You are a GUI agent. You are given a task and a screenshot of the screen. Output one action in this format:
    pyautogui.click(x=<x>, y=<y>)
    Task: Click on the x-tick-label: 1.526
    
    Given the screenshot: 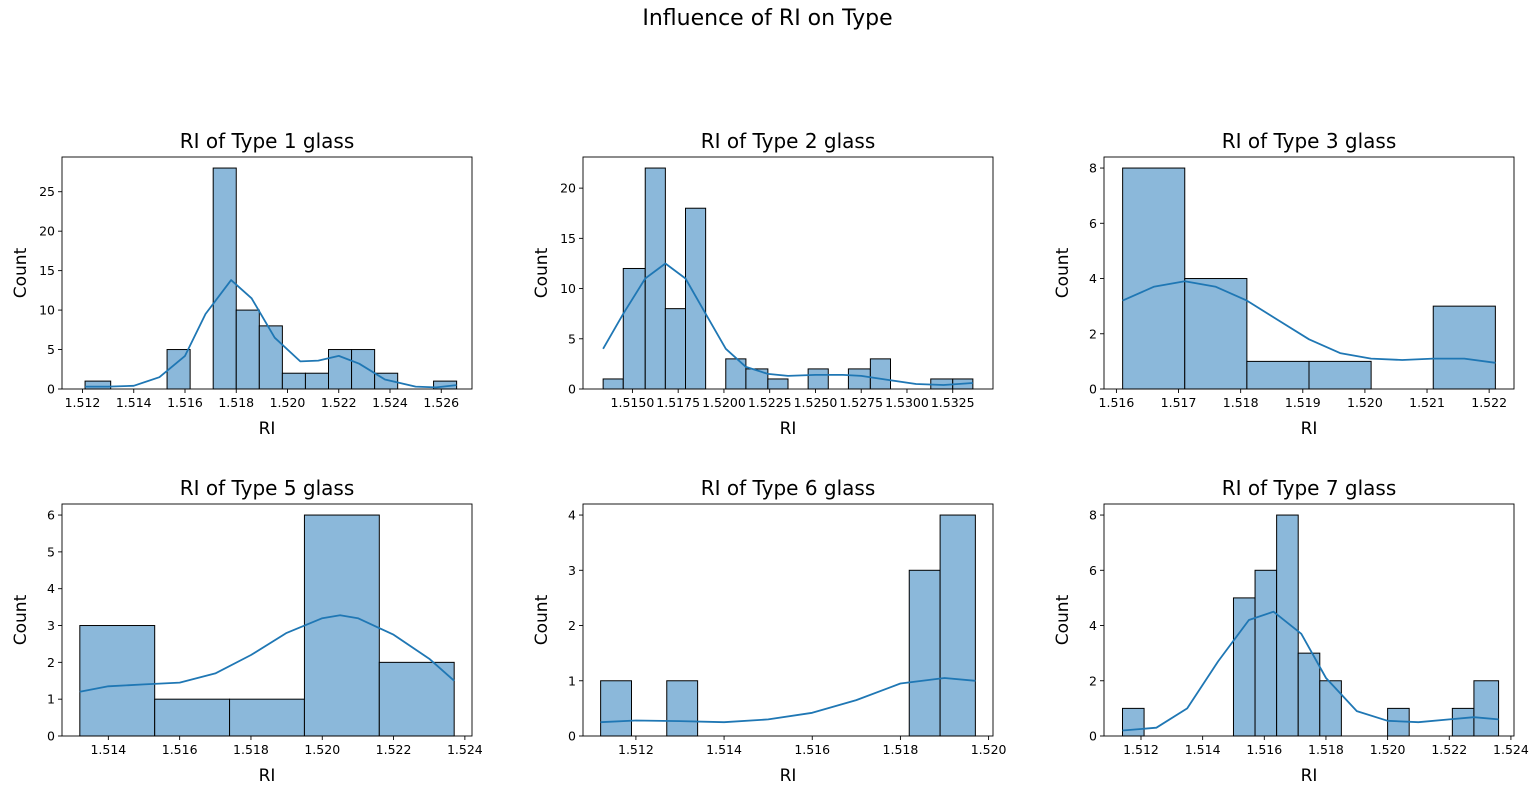 What is the action you would take?
    pyautogui.click(x=441, y=402)
    